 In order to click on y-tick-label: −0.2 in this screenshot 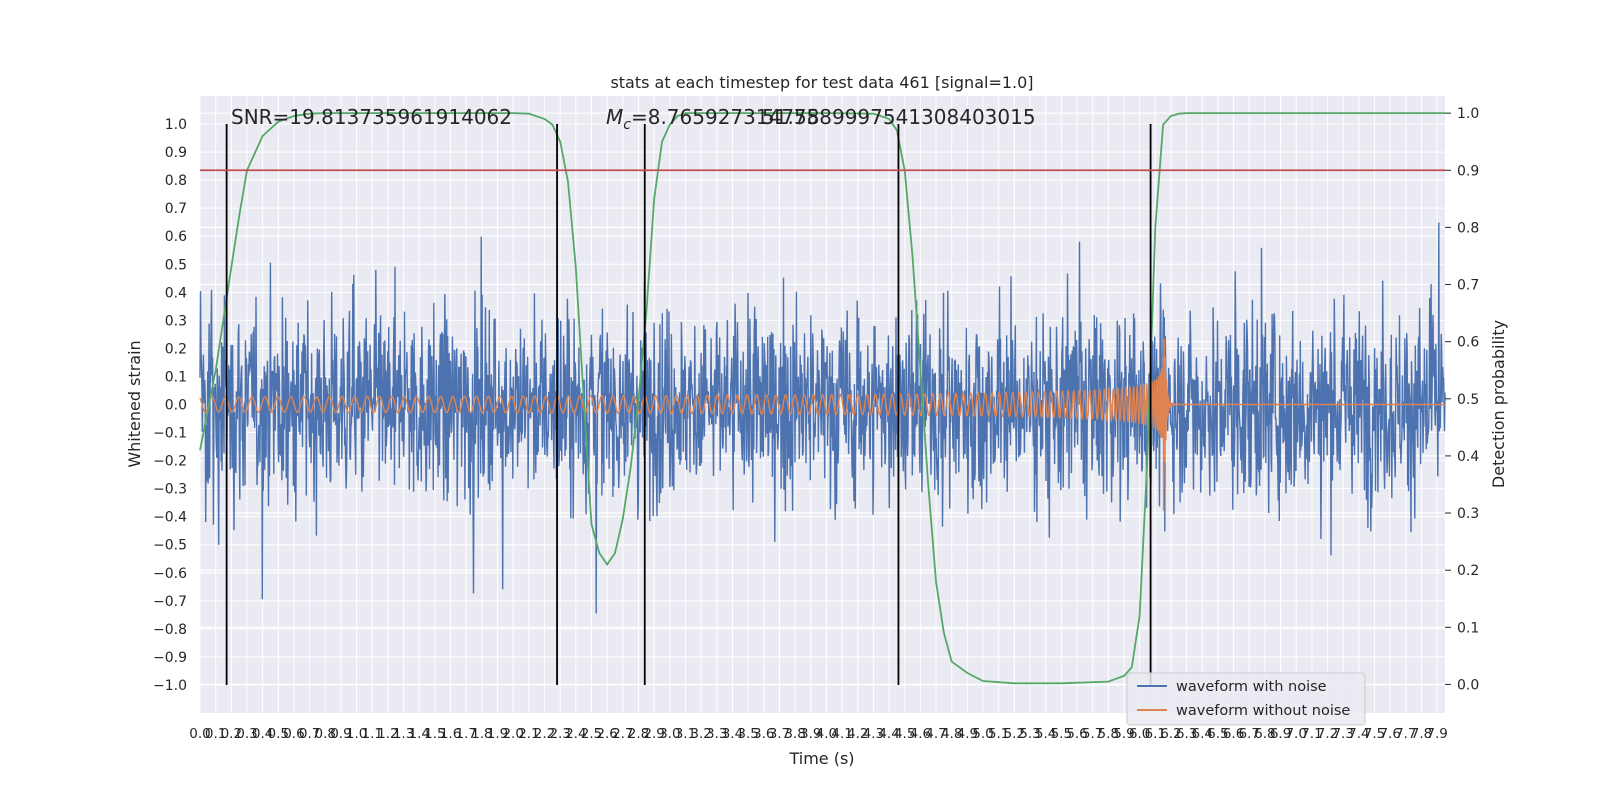, I will do `click(170, 462)`.